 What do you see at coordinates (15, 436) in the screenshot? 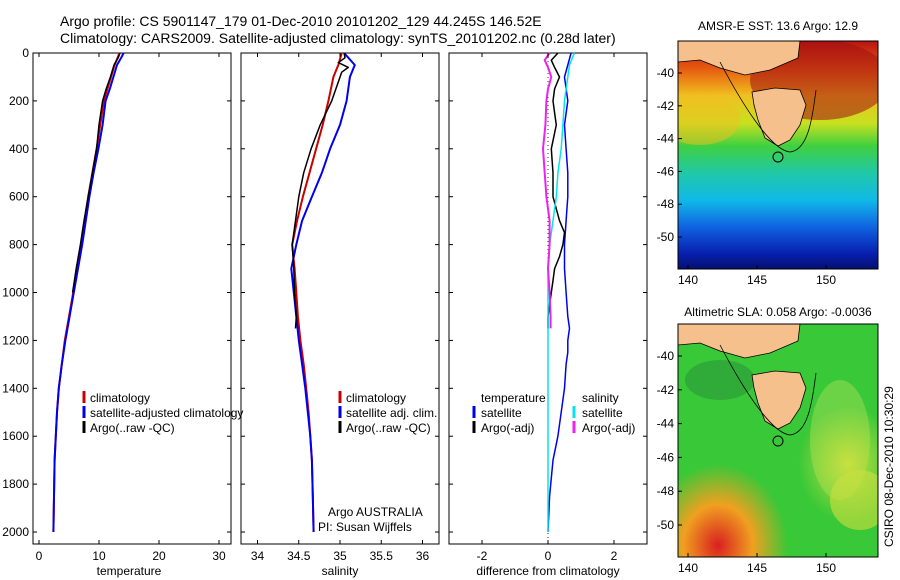
I see `depth-tick-label: 1600` at bounding box center [15, 436].